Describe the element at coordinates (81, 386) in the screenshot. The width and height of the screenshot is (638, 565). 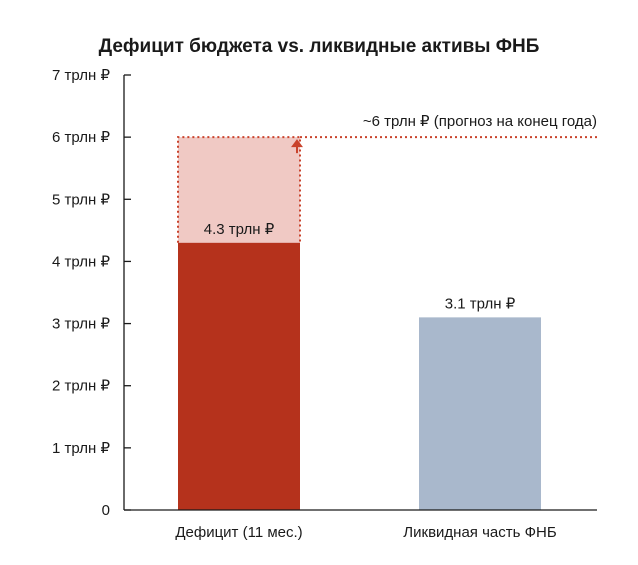
I see `y-tick-label: 2 трлн ₽` at that location.